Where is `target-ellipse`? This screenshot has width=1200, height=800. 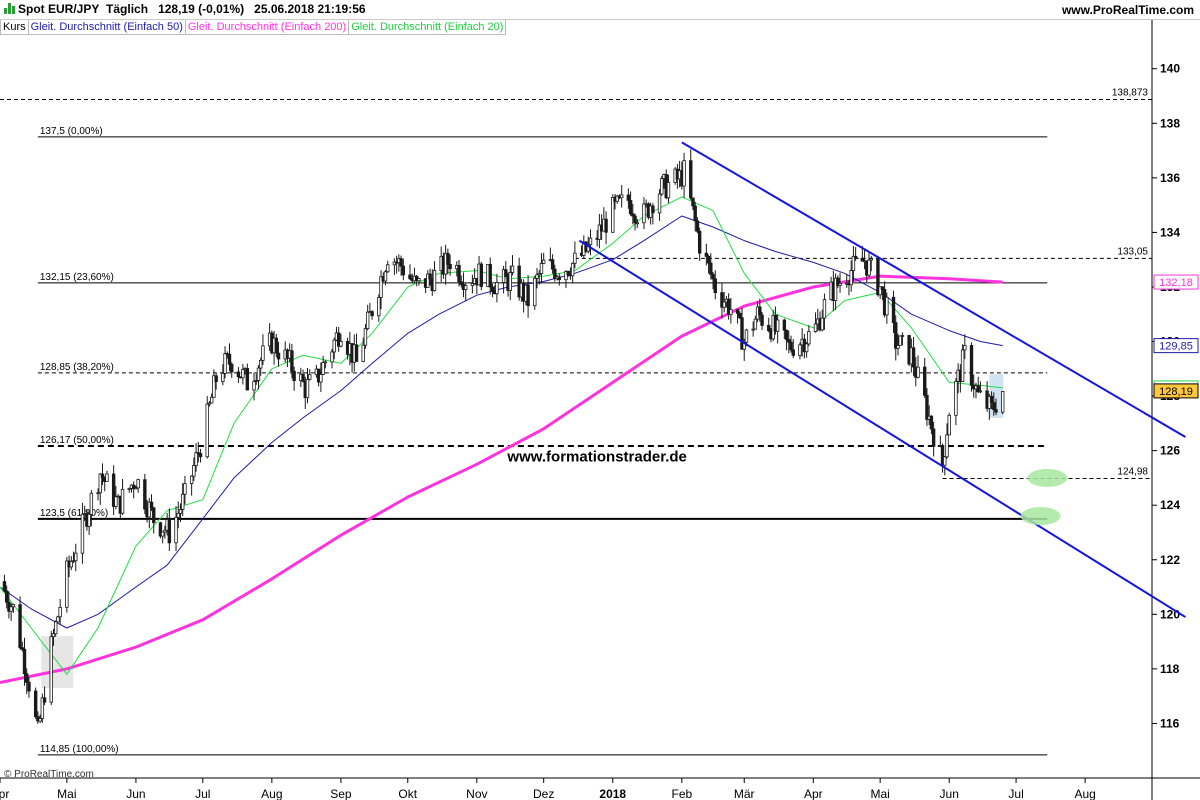
target-ellipse is located at coordinates (1047, 477).